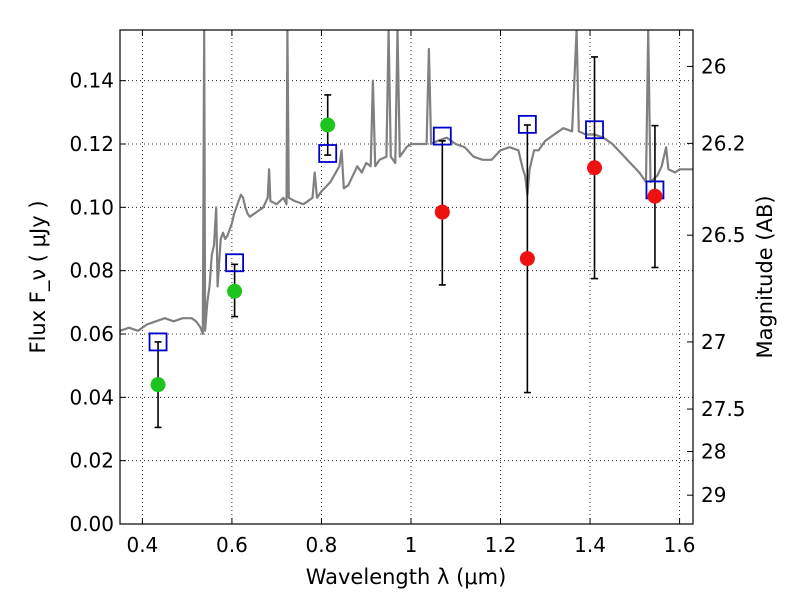 Image resolution: width=800 pixels, height=600 pixels. I want to click on y-tick-label: 0.02, so click(91, 461).